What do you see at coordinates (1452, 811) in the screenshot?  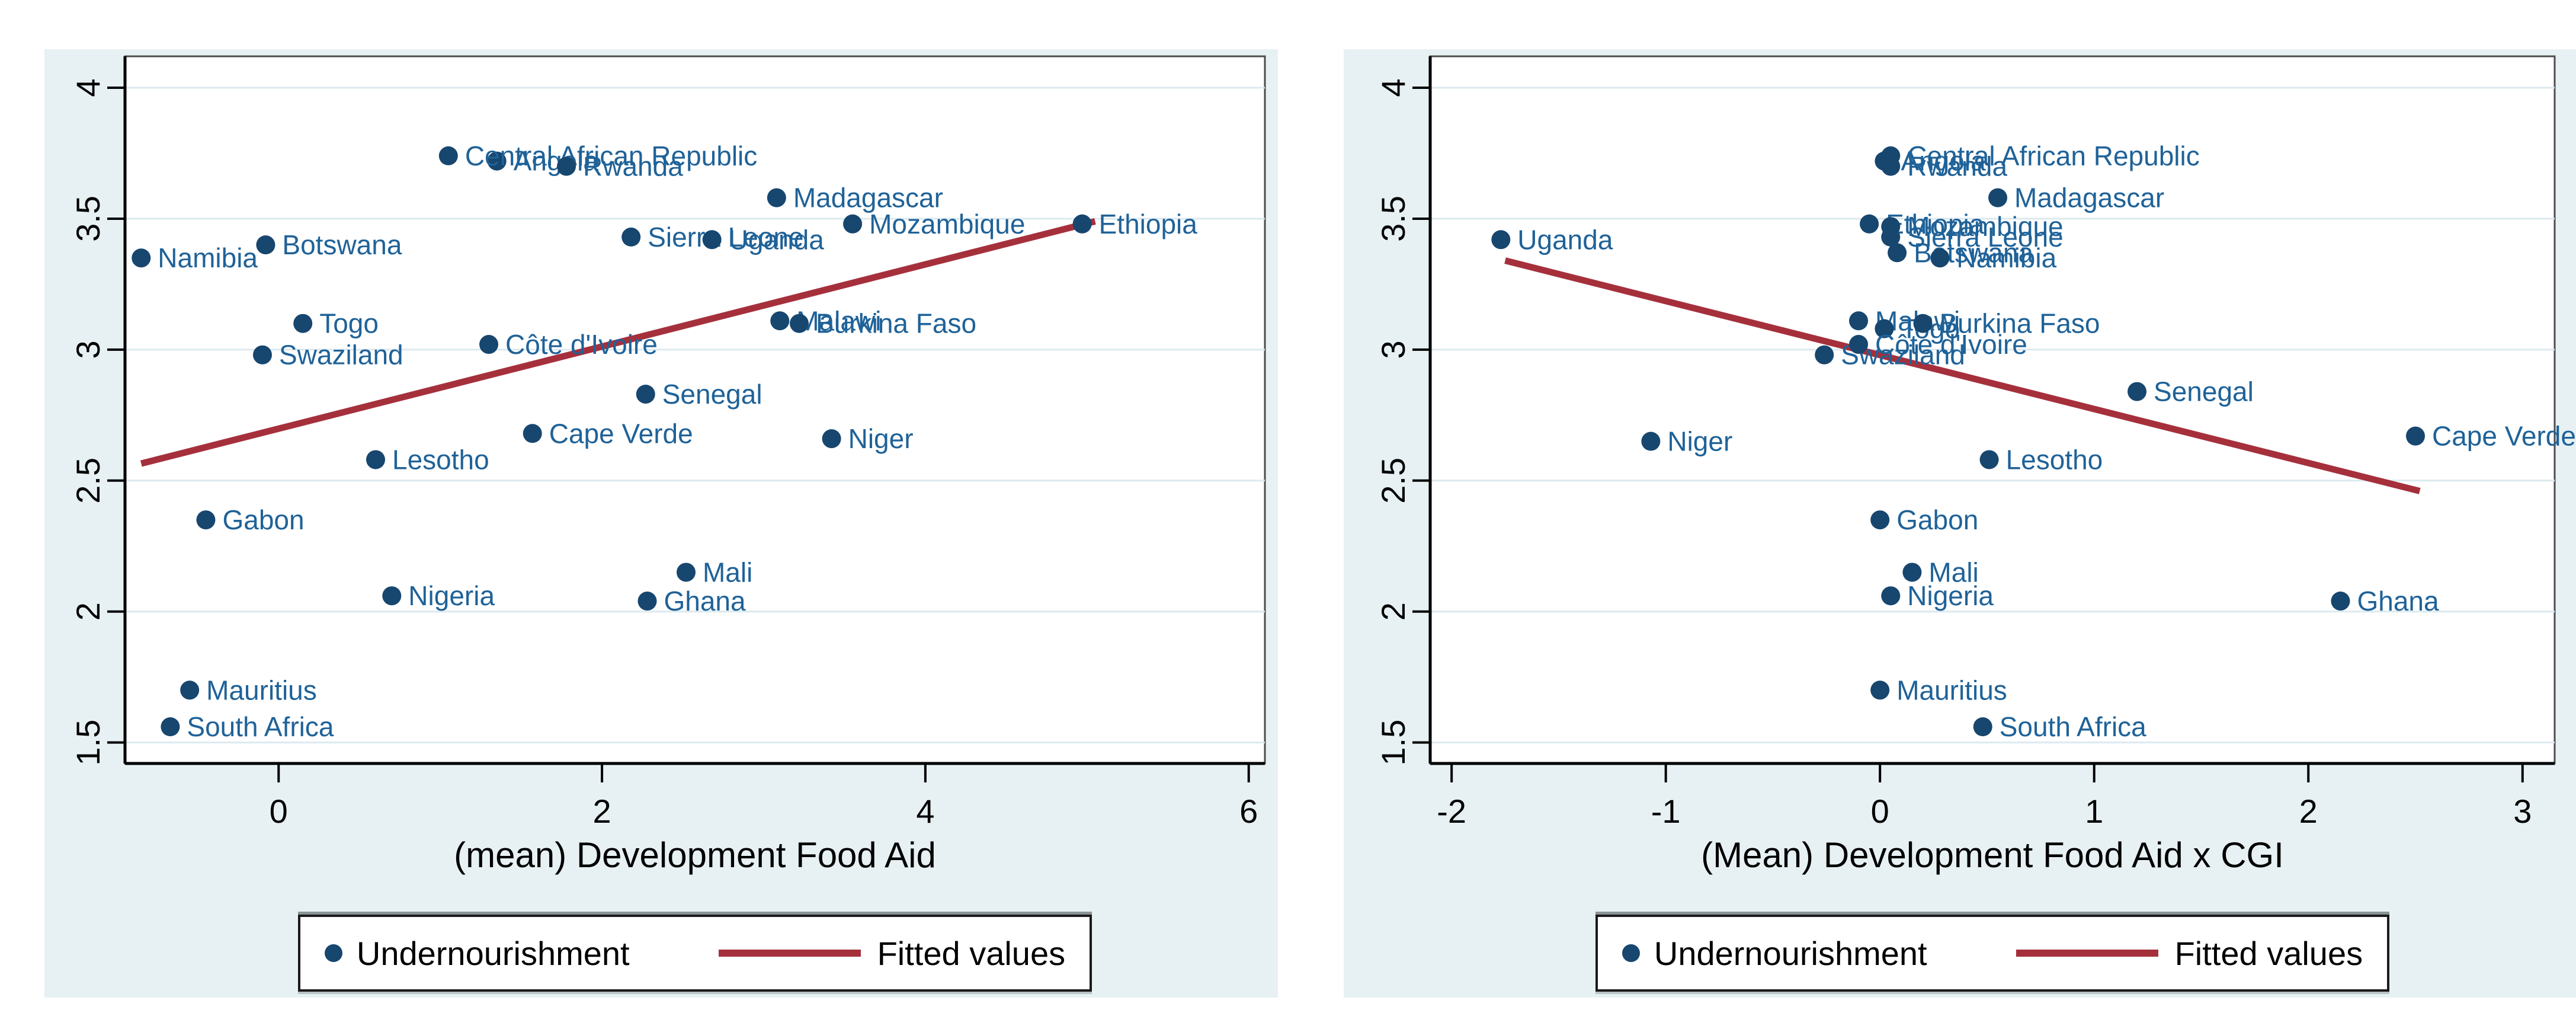 I see `x-tick-label: -2` at bounding box center [1452, 811].